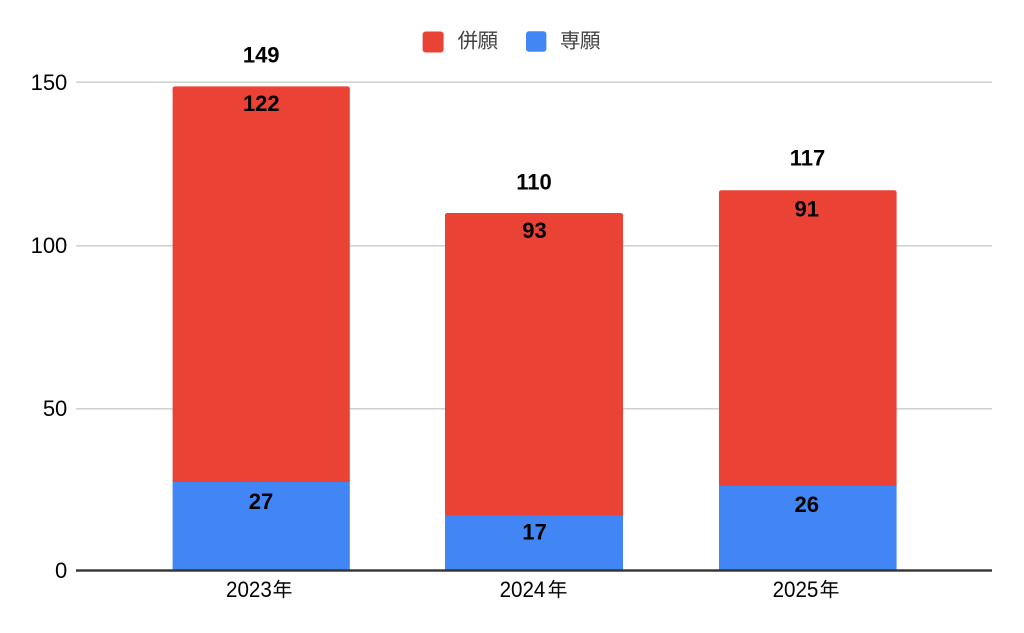 The image size is (1024, 633). I want to click on svg-text: 122, so click(261, 103).